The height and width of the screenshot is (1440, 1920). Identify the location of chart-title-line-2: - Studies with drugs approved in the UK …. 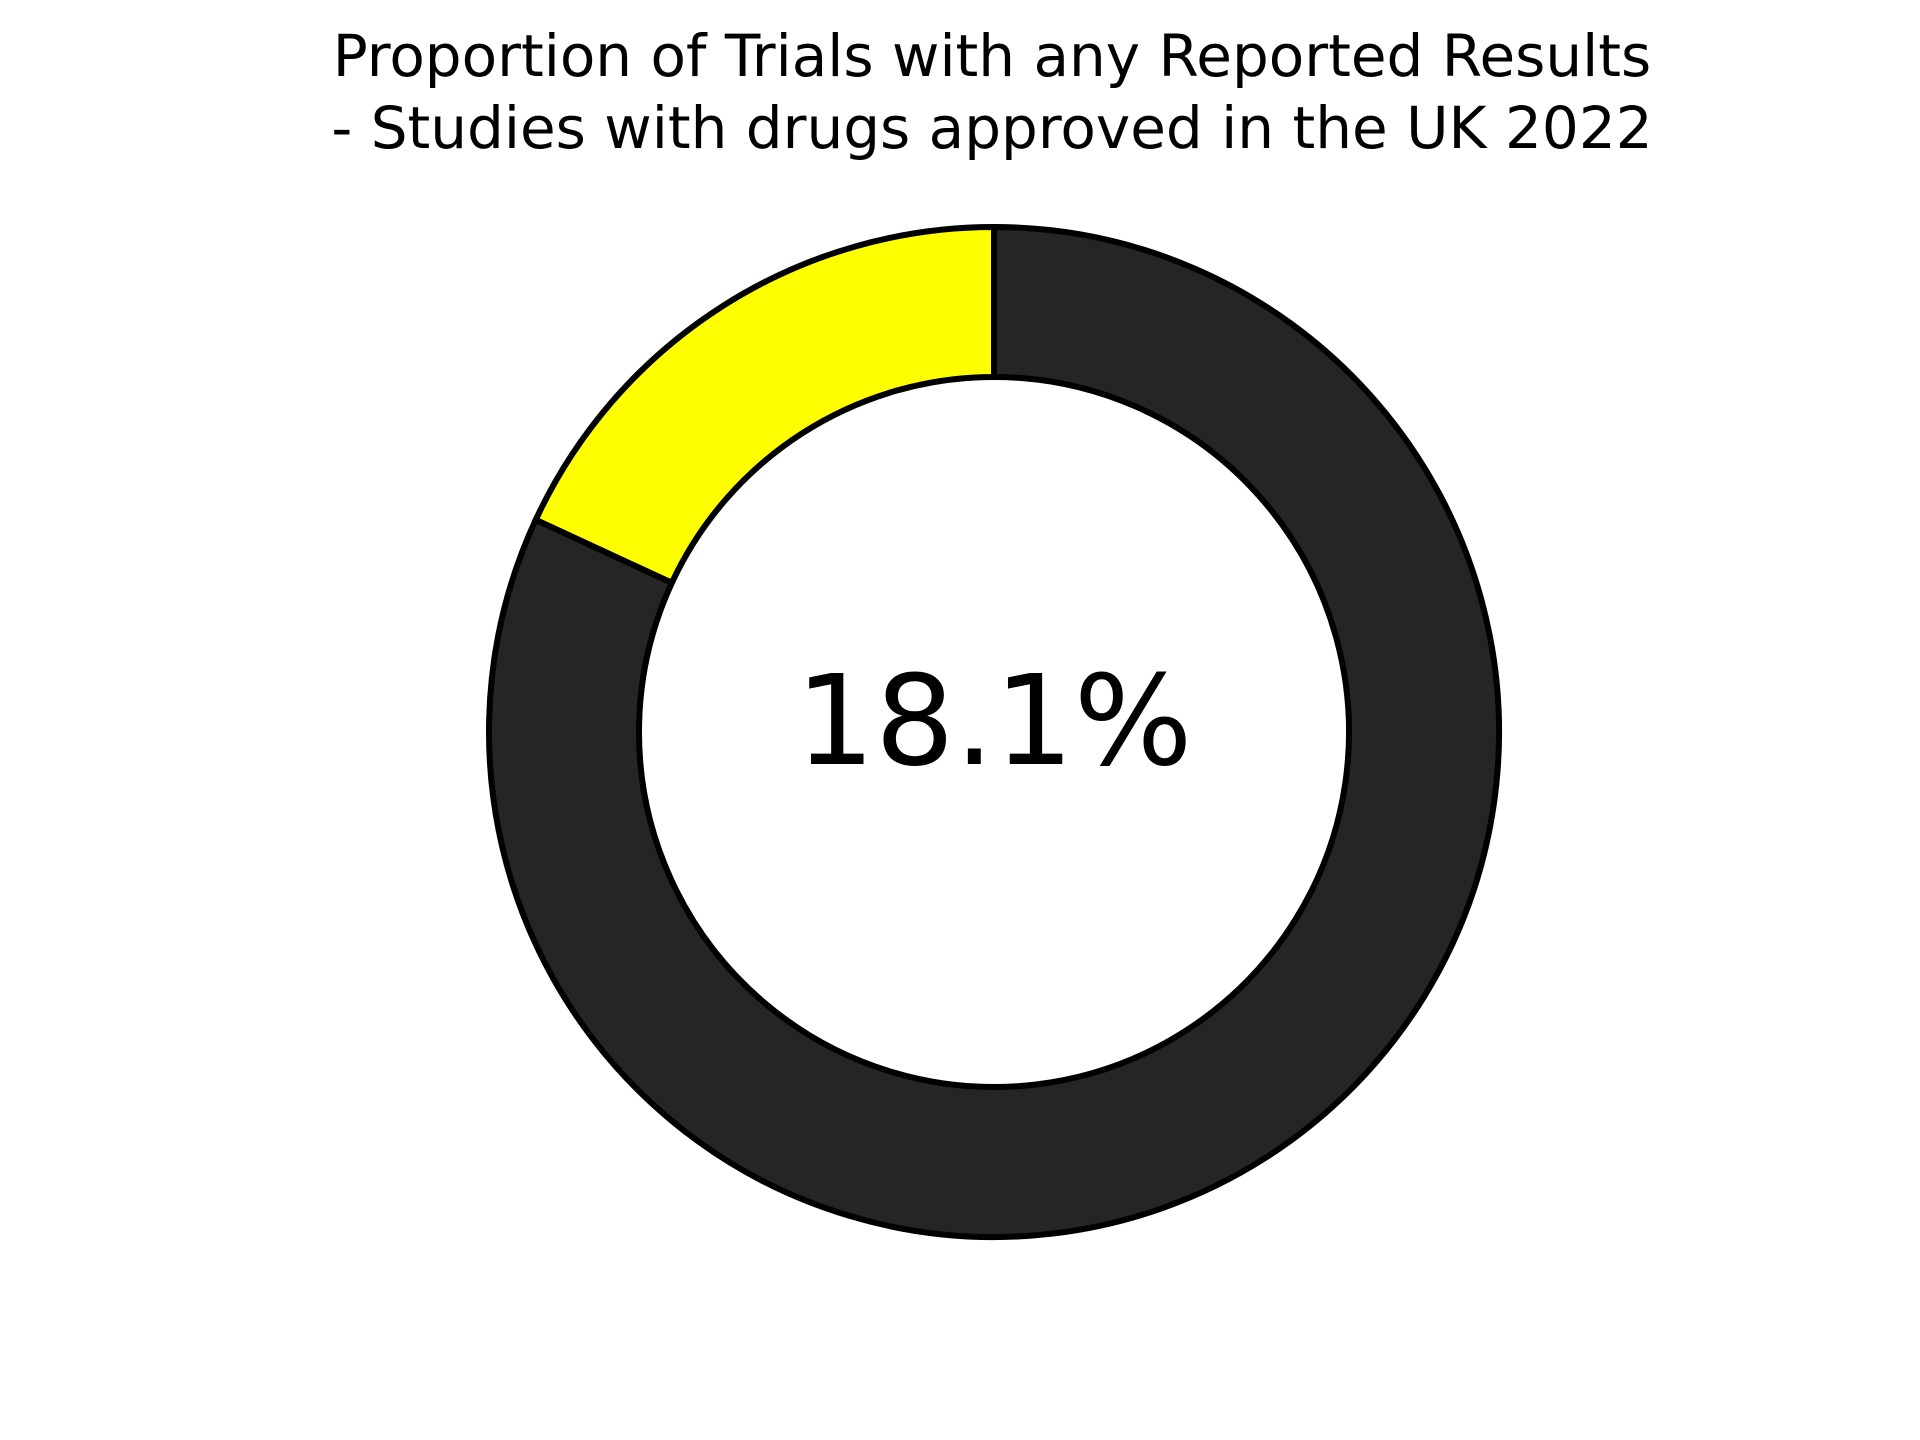
(992, 128).